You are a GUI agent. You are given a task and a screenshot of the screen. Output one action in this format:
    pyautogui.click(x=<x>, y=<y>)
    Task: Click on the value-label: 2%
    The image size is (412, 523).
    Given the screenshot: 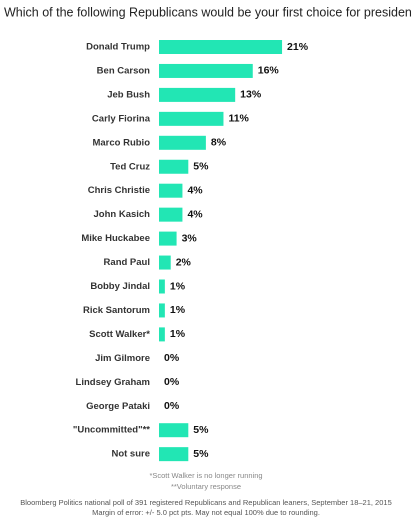 What is the action you would take?
    pyautogui.click(x=184, y=262)
    